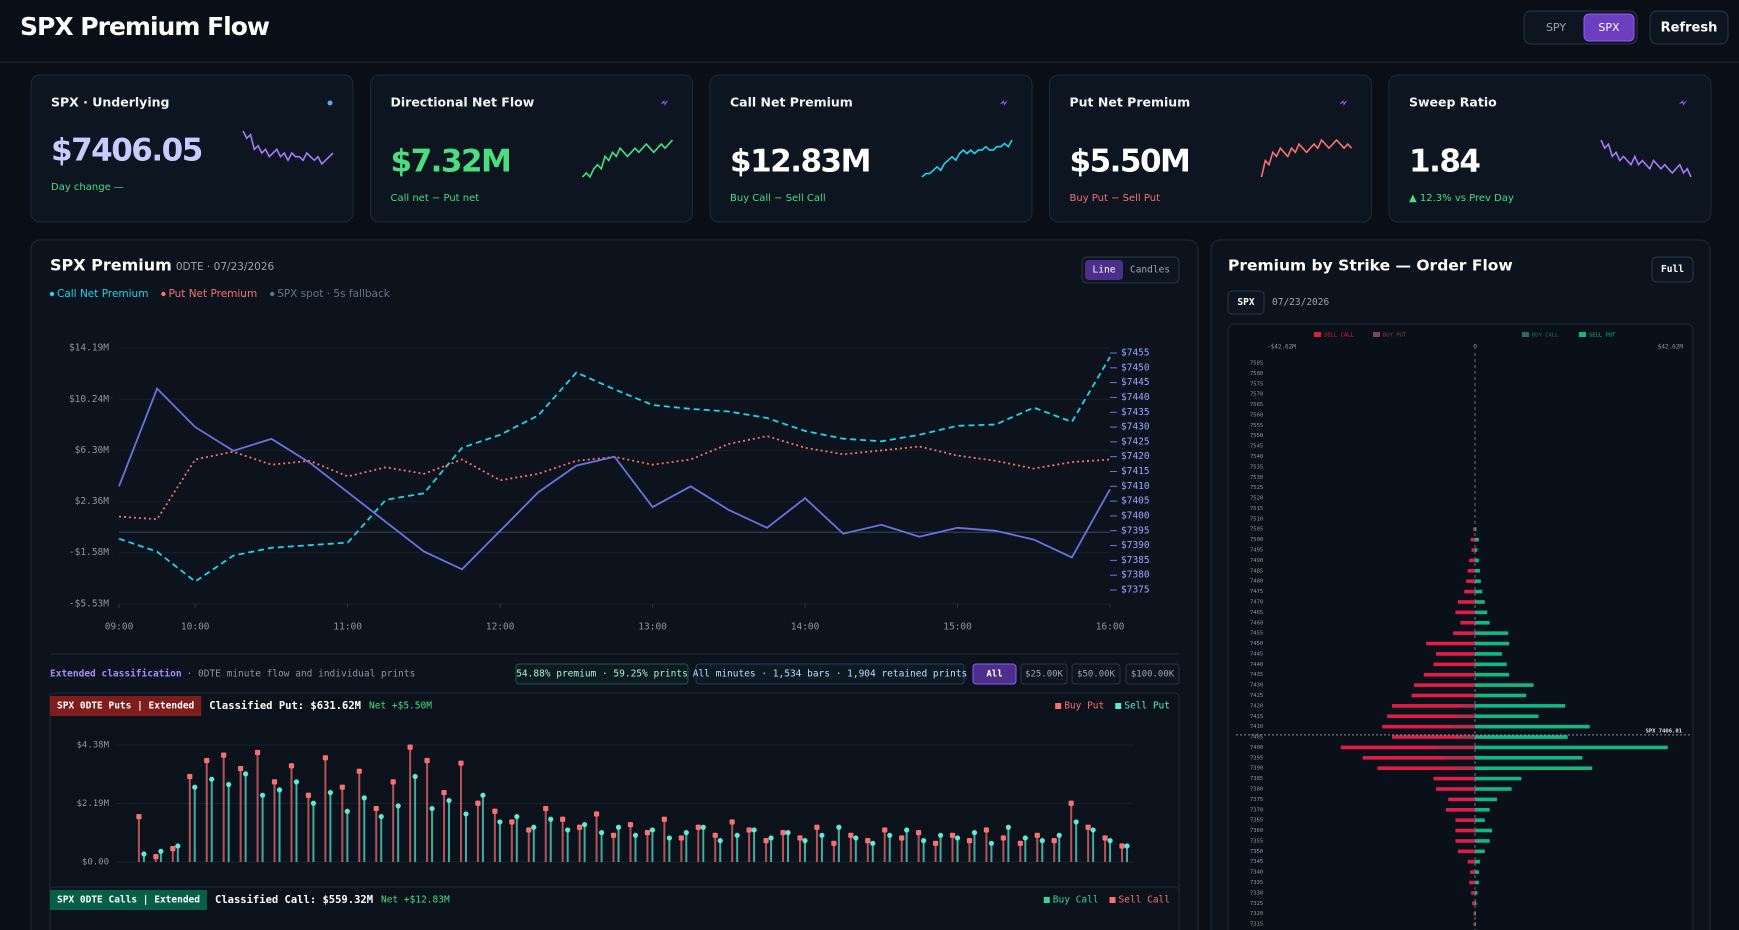  What do you see at coordinates (1118, 706) in the screenshot?
I see `legend-swatch` at bounding box center [1118, 706].